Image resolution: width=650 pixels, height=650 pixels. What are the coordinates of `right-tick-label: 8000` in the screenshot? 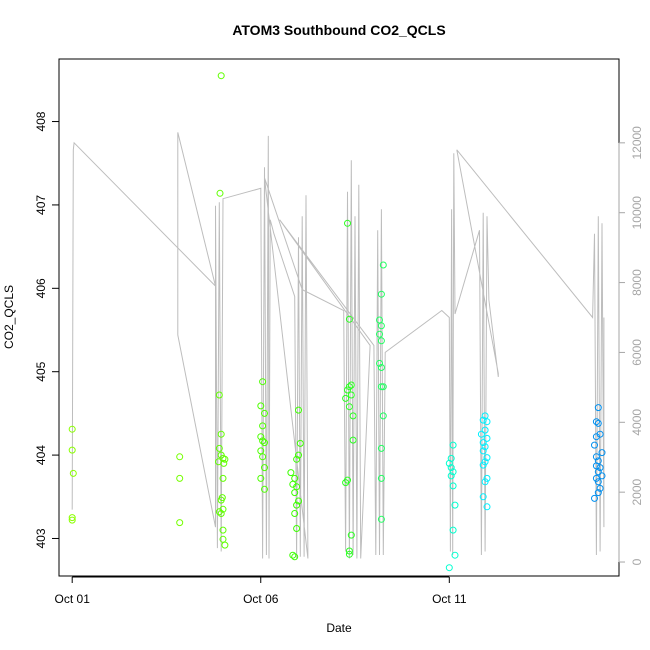 It's located at (637, 282).